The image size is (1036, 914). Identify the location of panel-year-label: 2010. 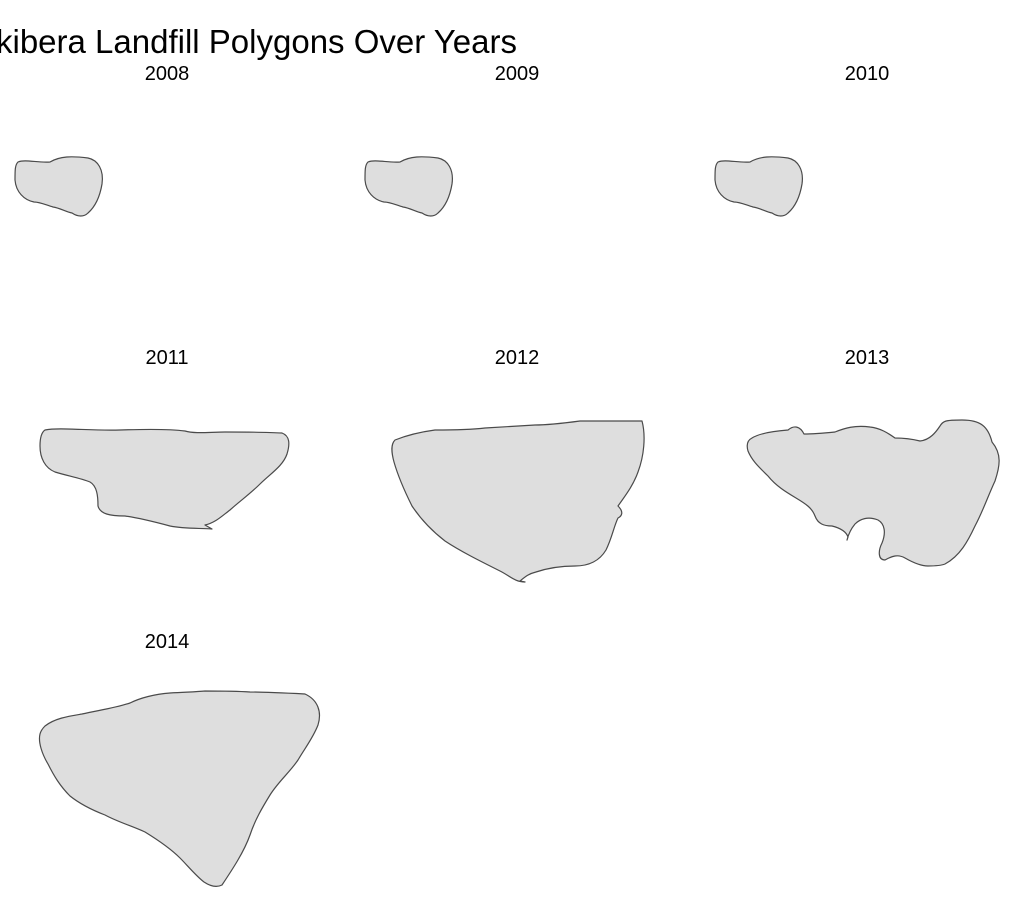
(867, 74).